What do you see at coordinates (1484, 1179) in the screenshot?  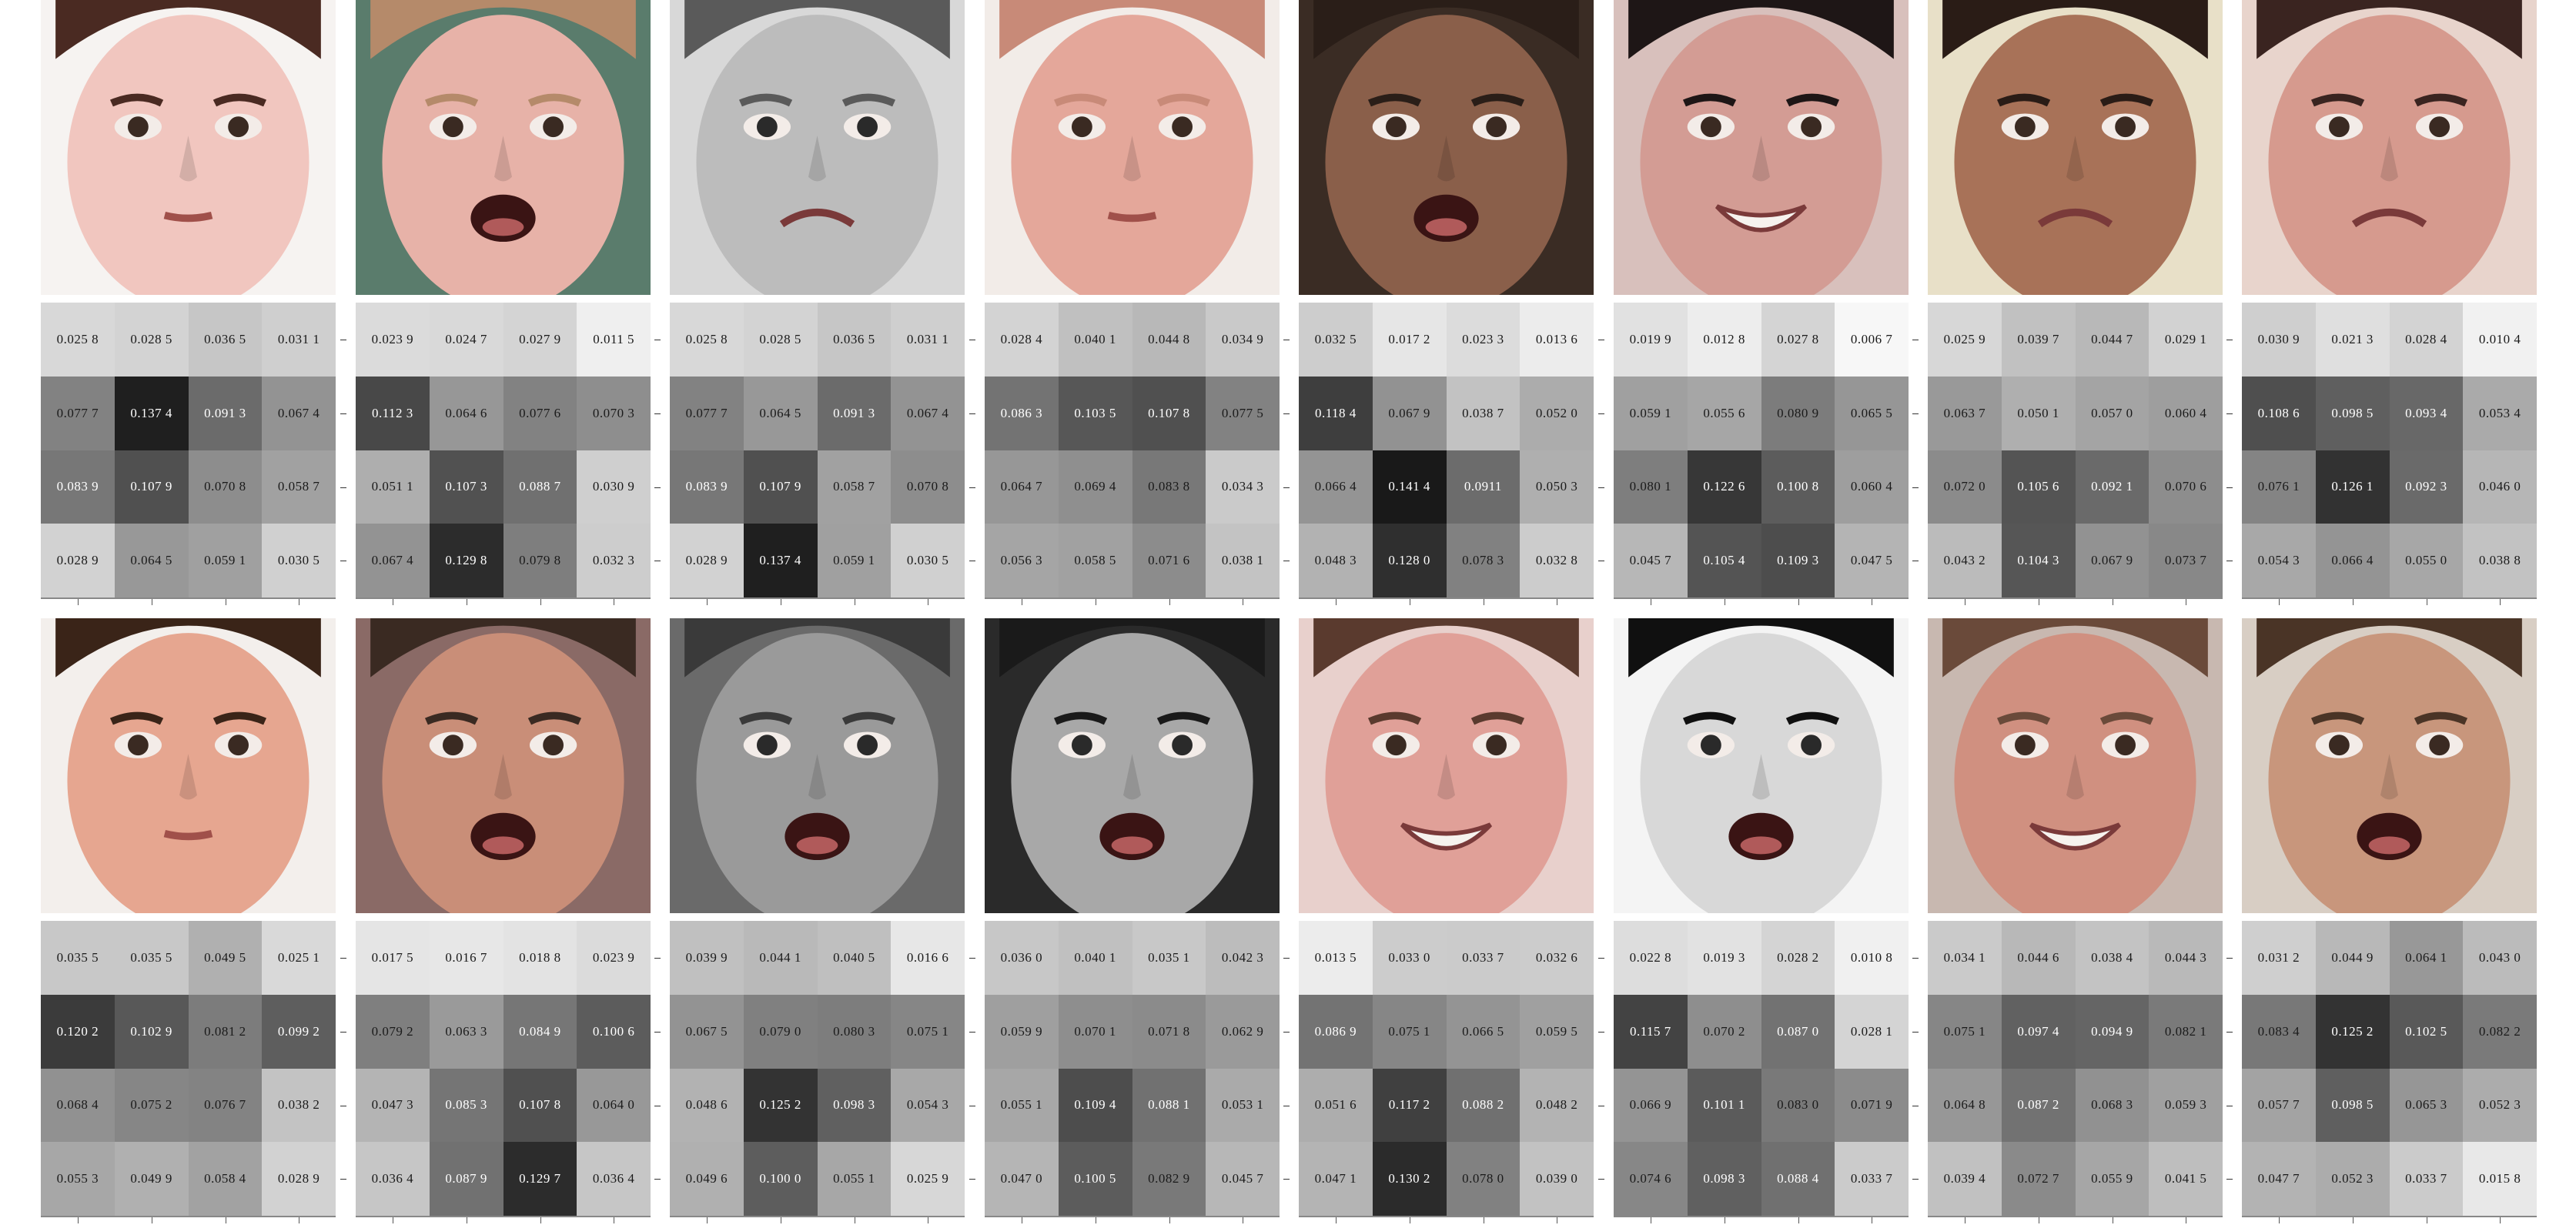 I see `grid-cell: 0.078 0` at bounding box center [1484, 1179].